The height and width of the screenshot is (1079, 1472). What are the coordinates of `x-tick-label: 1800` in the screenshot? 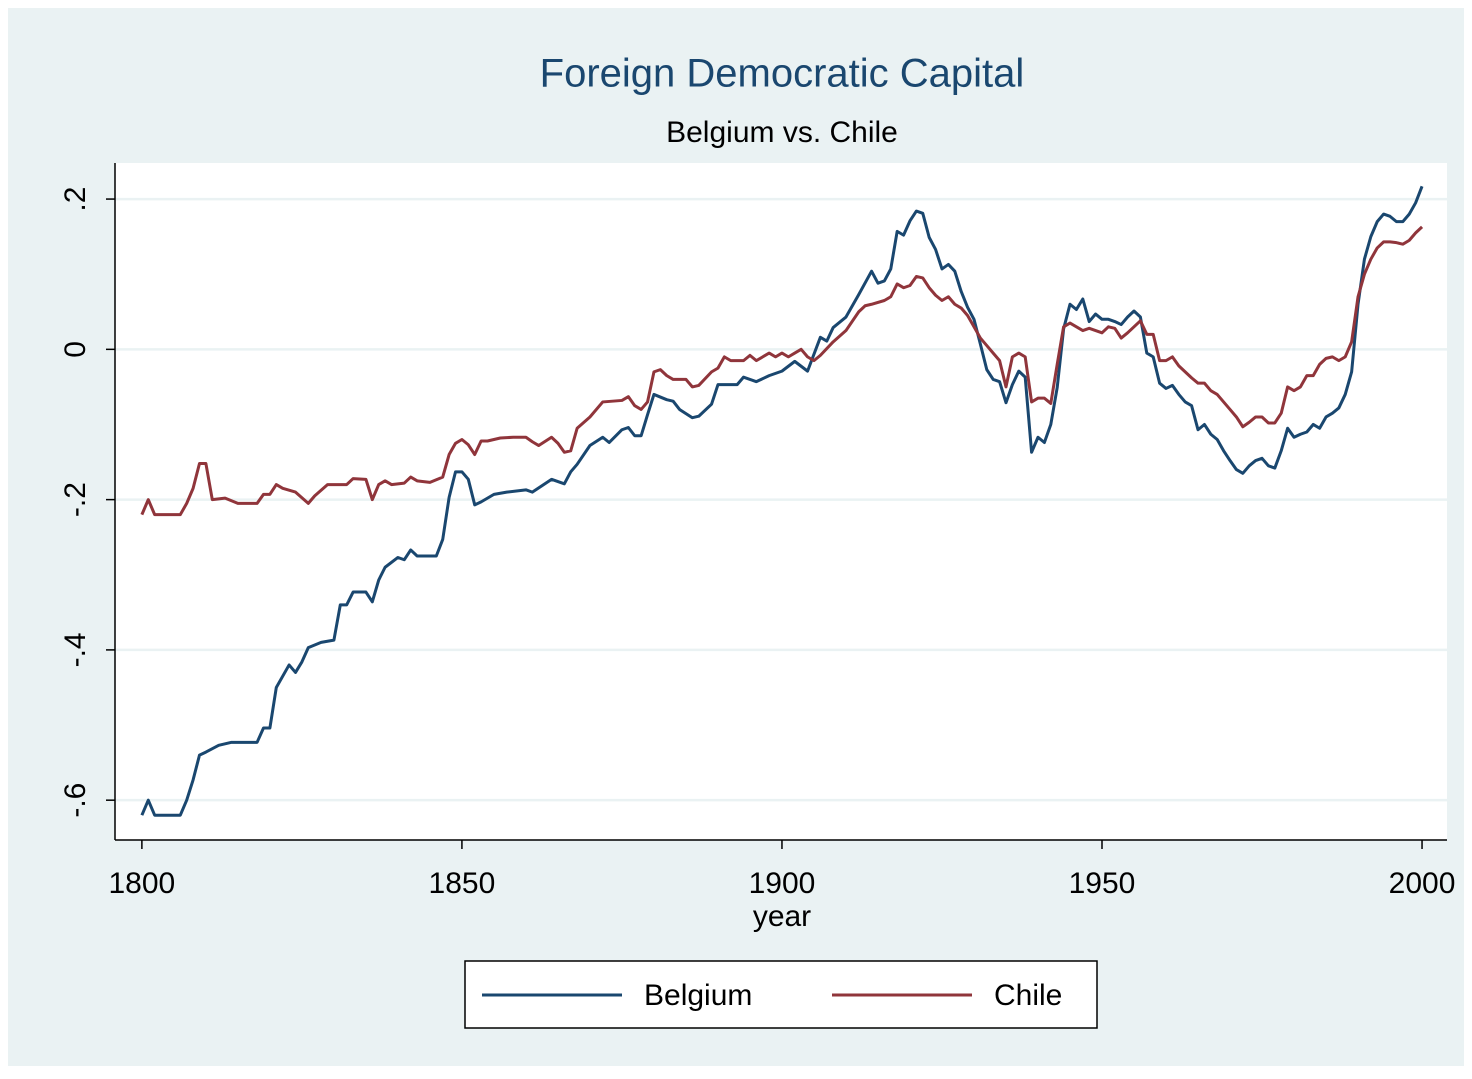 It's located at (142, 883).